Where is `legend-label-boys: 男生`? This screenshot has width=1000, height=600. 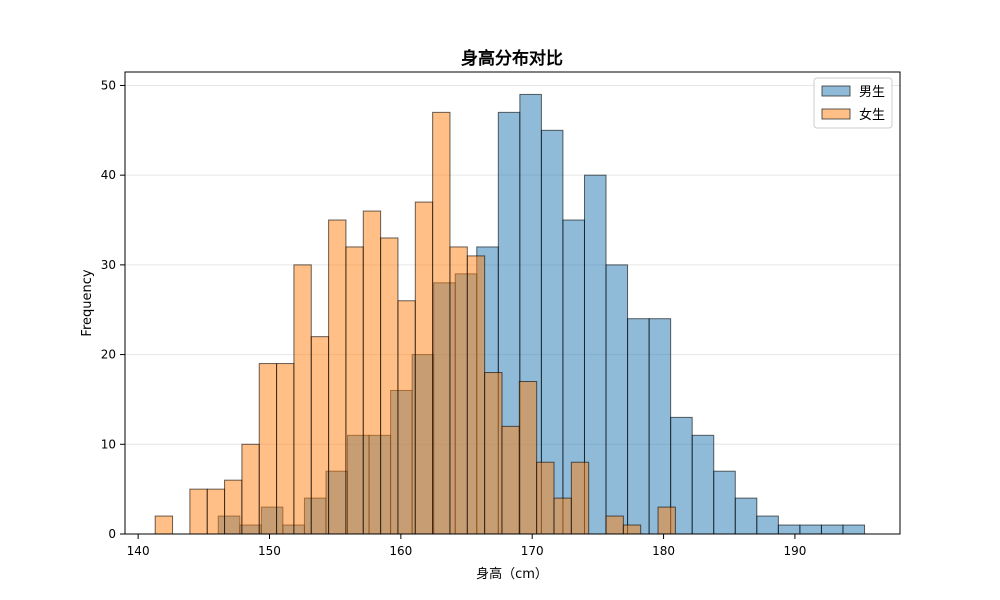 legend-label-boys: 男生 is located at coordinates (872, 92).